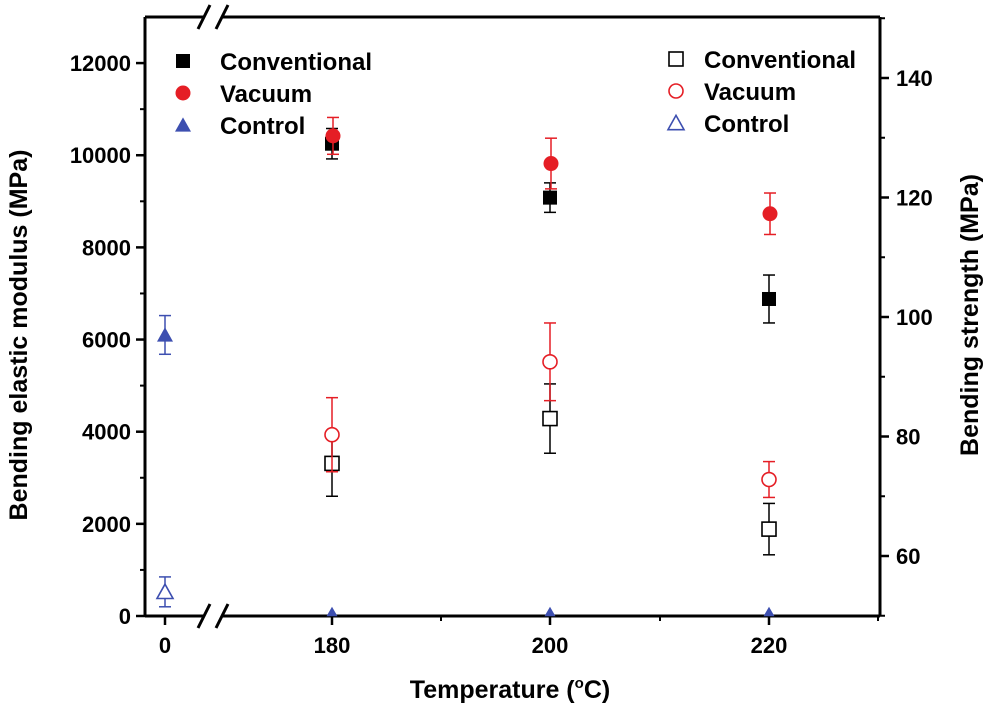 This screenshot has width=996, height=711. Describe the element at coordinates (510, 689) in the screenshot. I see `x-axis-title: Temperature (oC)` at that location.